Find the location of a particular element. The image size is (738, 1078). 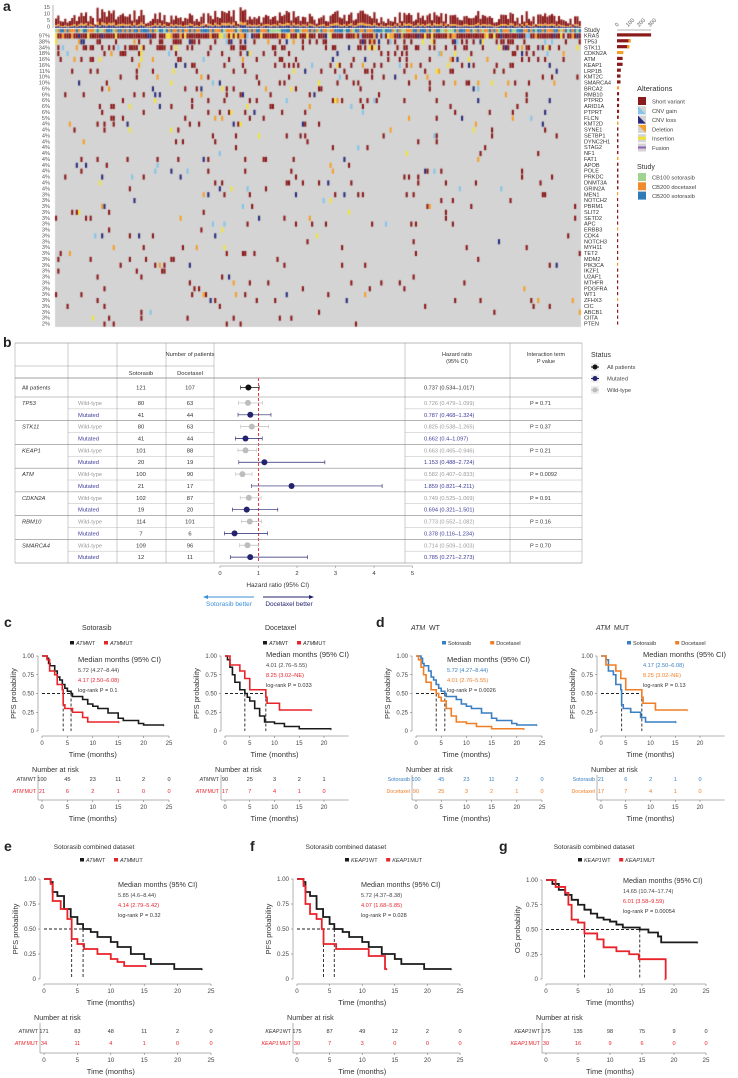

median-value: 4.07 (1.68–5.85) is located at coordinates (381, 906).